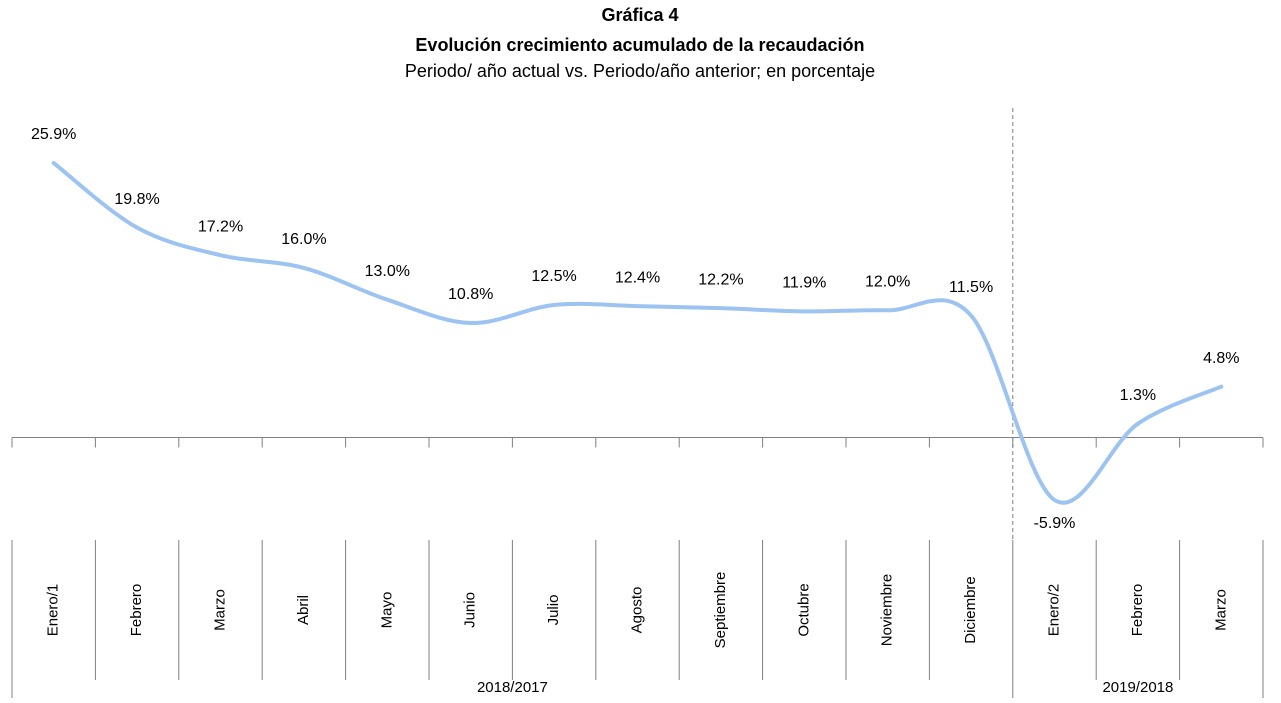 This screenshot has width=1281, height=703. Describe the element at coordinates (636, 610) in the screenshot. I see `x-tick-label: Agosto` at that location.